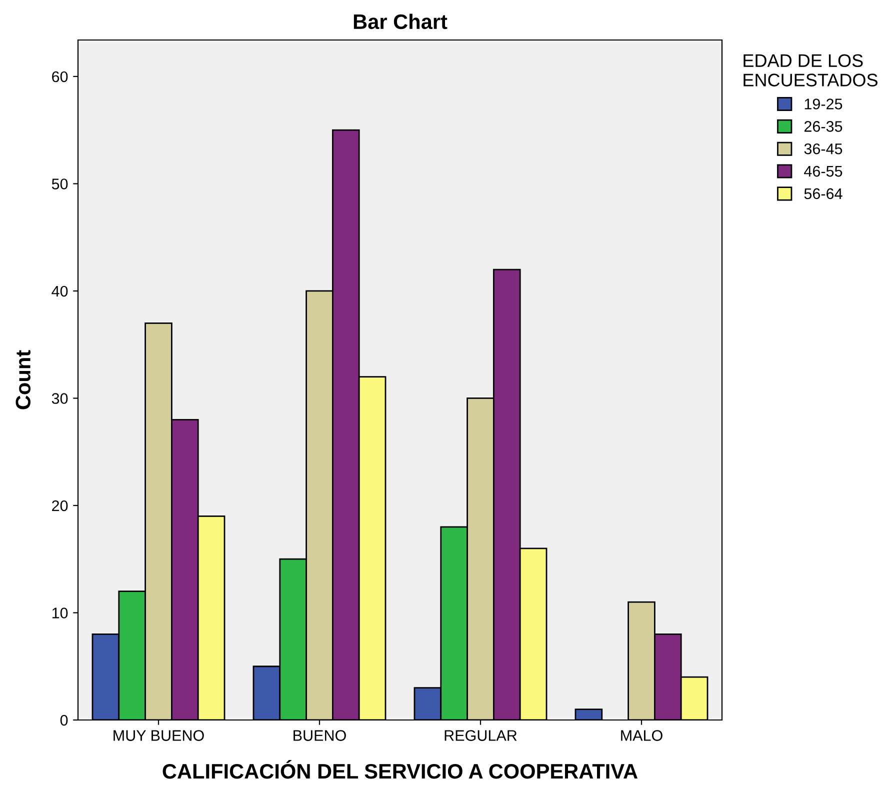  Describe the element at coordinates (823, 171) in the screenshot. I see `legend-label: 46-55` at that location.